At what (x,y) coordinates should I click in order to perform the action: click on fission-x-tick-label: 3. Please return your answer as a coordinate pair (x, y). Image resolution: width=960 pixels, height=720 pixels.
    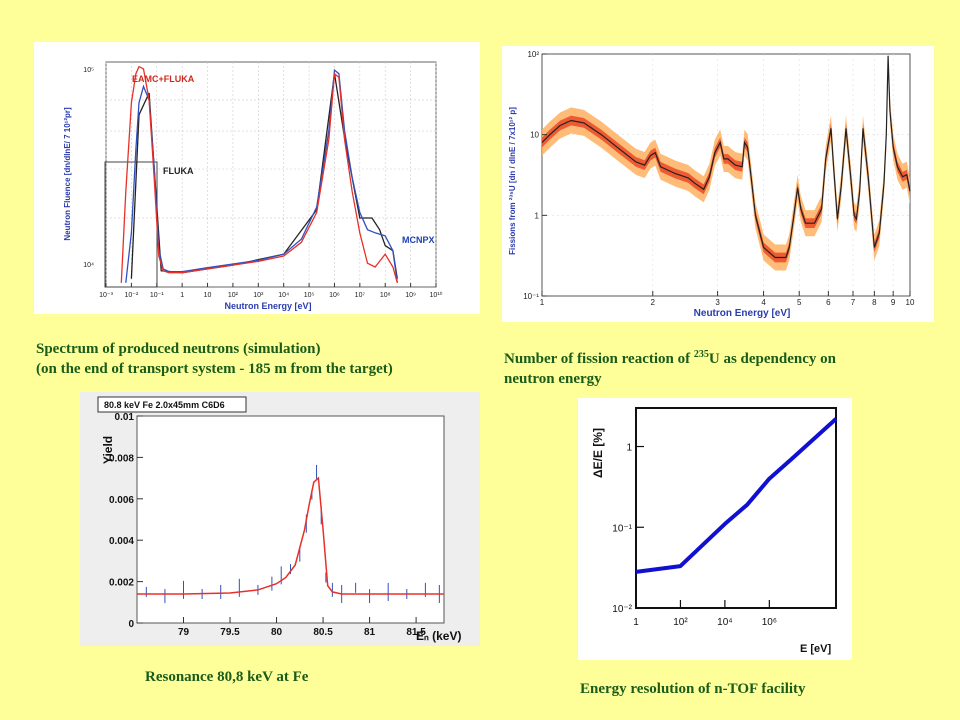
    Looking at the image, I should click on (717, 302).